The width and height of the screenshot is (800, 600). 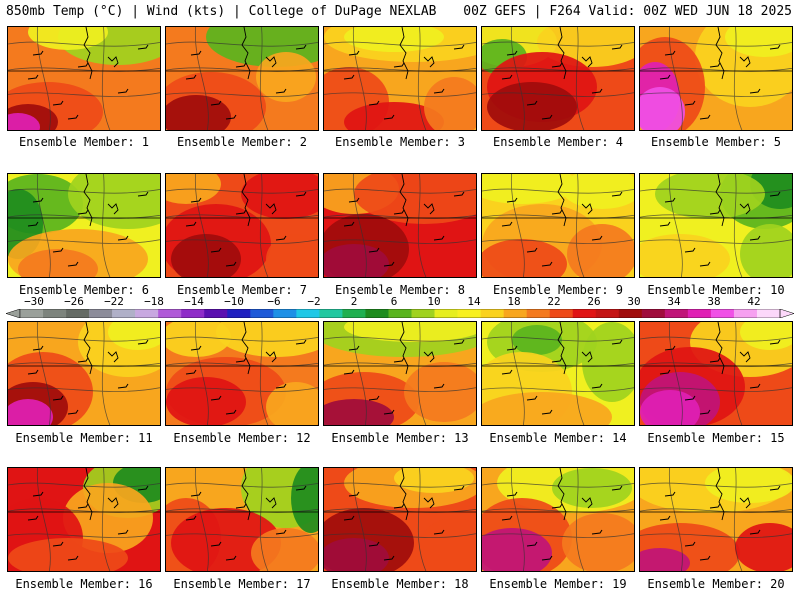 I want to click on ensemble-member-label: Ensemble Member: 5, so click(x=716, y=142).